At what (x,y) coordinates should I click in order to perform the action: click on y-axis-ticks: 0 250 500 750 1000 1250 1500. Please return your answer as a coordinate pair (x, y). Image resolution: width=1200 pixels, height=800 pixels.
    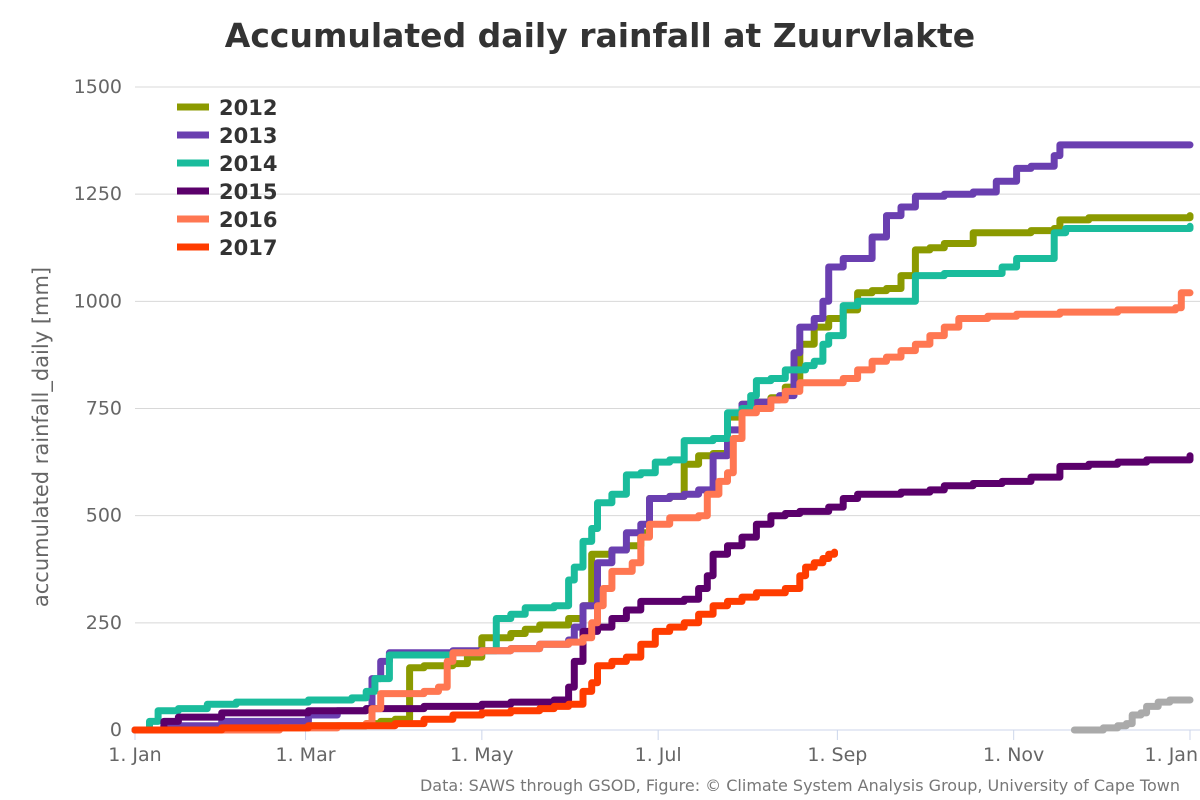
    Looking at the image, I should click on (98, 408).